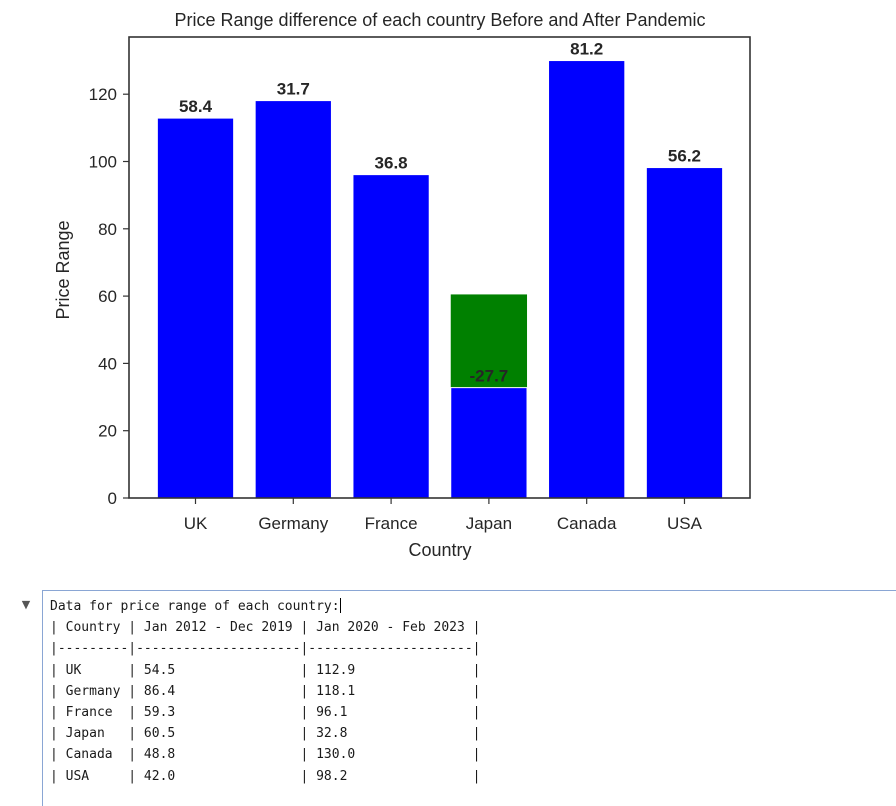  What do you see at coordinates (103, 94) in the screenshot?
I see `y-tick-label: 120` at bounding box center [103, 94].